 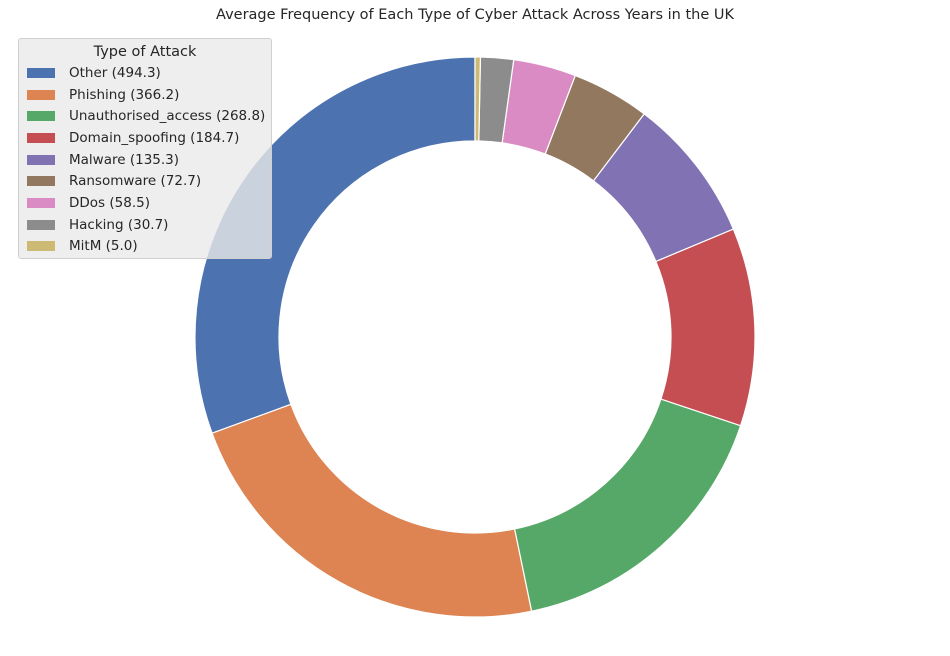 I want to click on donut-slice-unauthorised-access, so click(x=627, y=505).